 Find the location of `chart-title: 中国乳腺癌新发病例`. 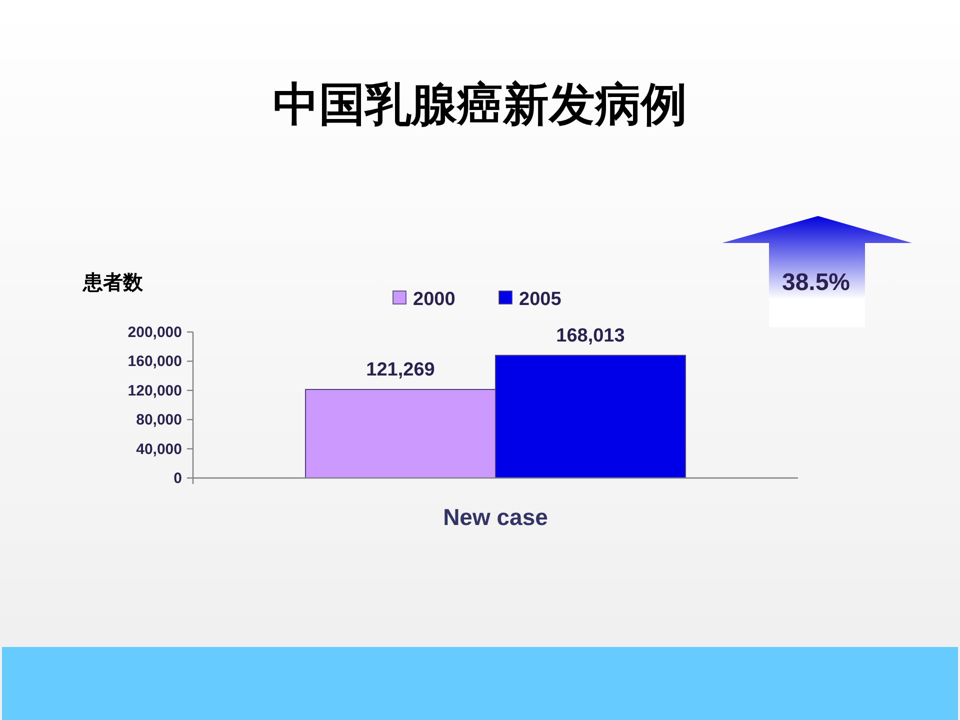

chart-title: 中国乳腺癌新发病例 is located at coordinates (480, 104).